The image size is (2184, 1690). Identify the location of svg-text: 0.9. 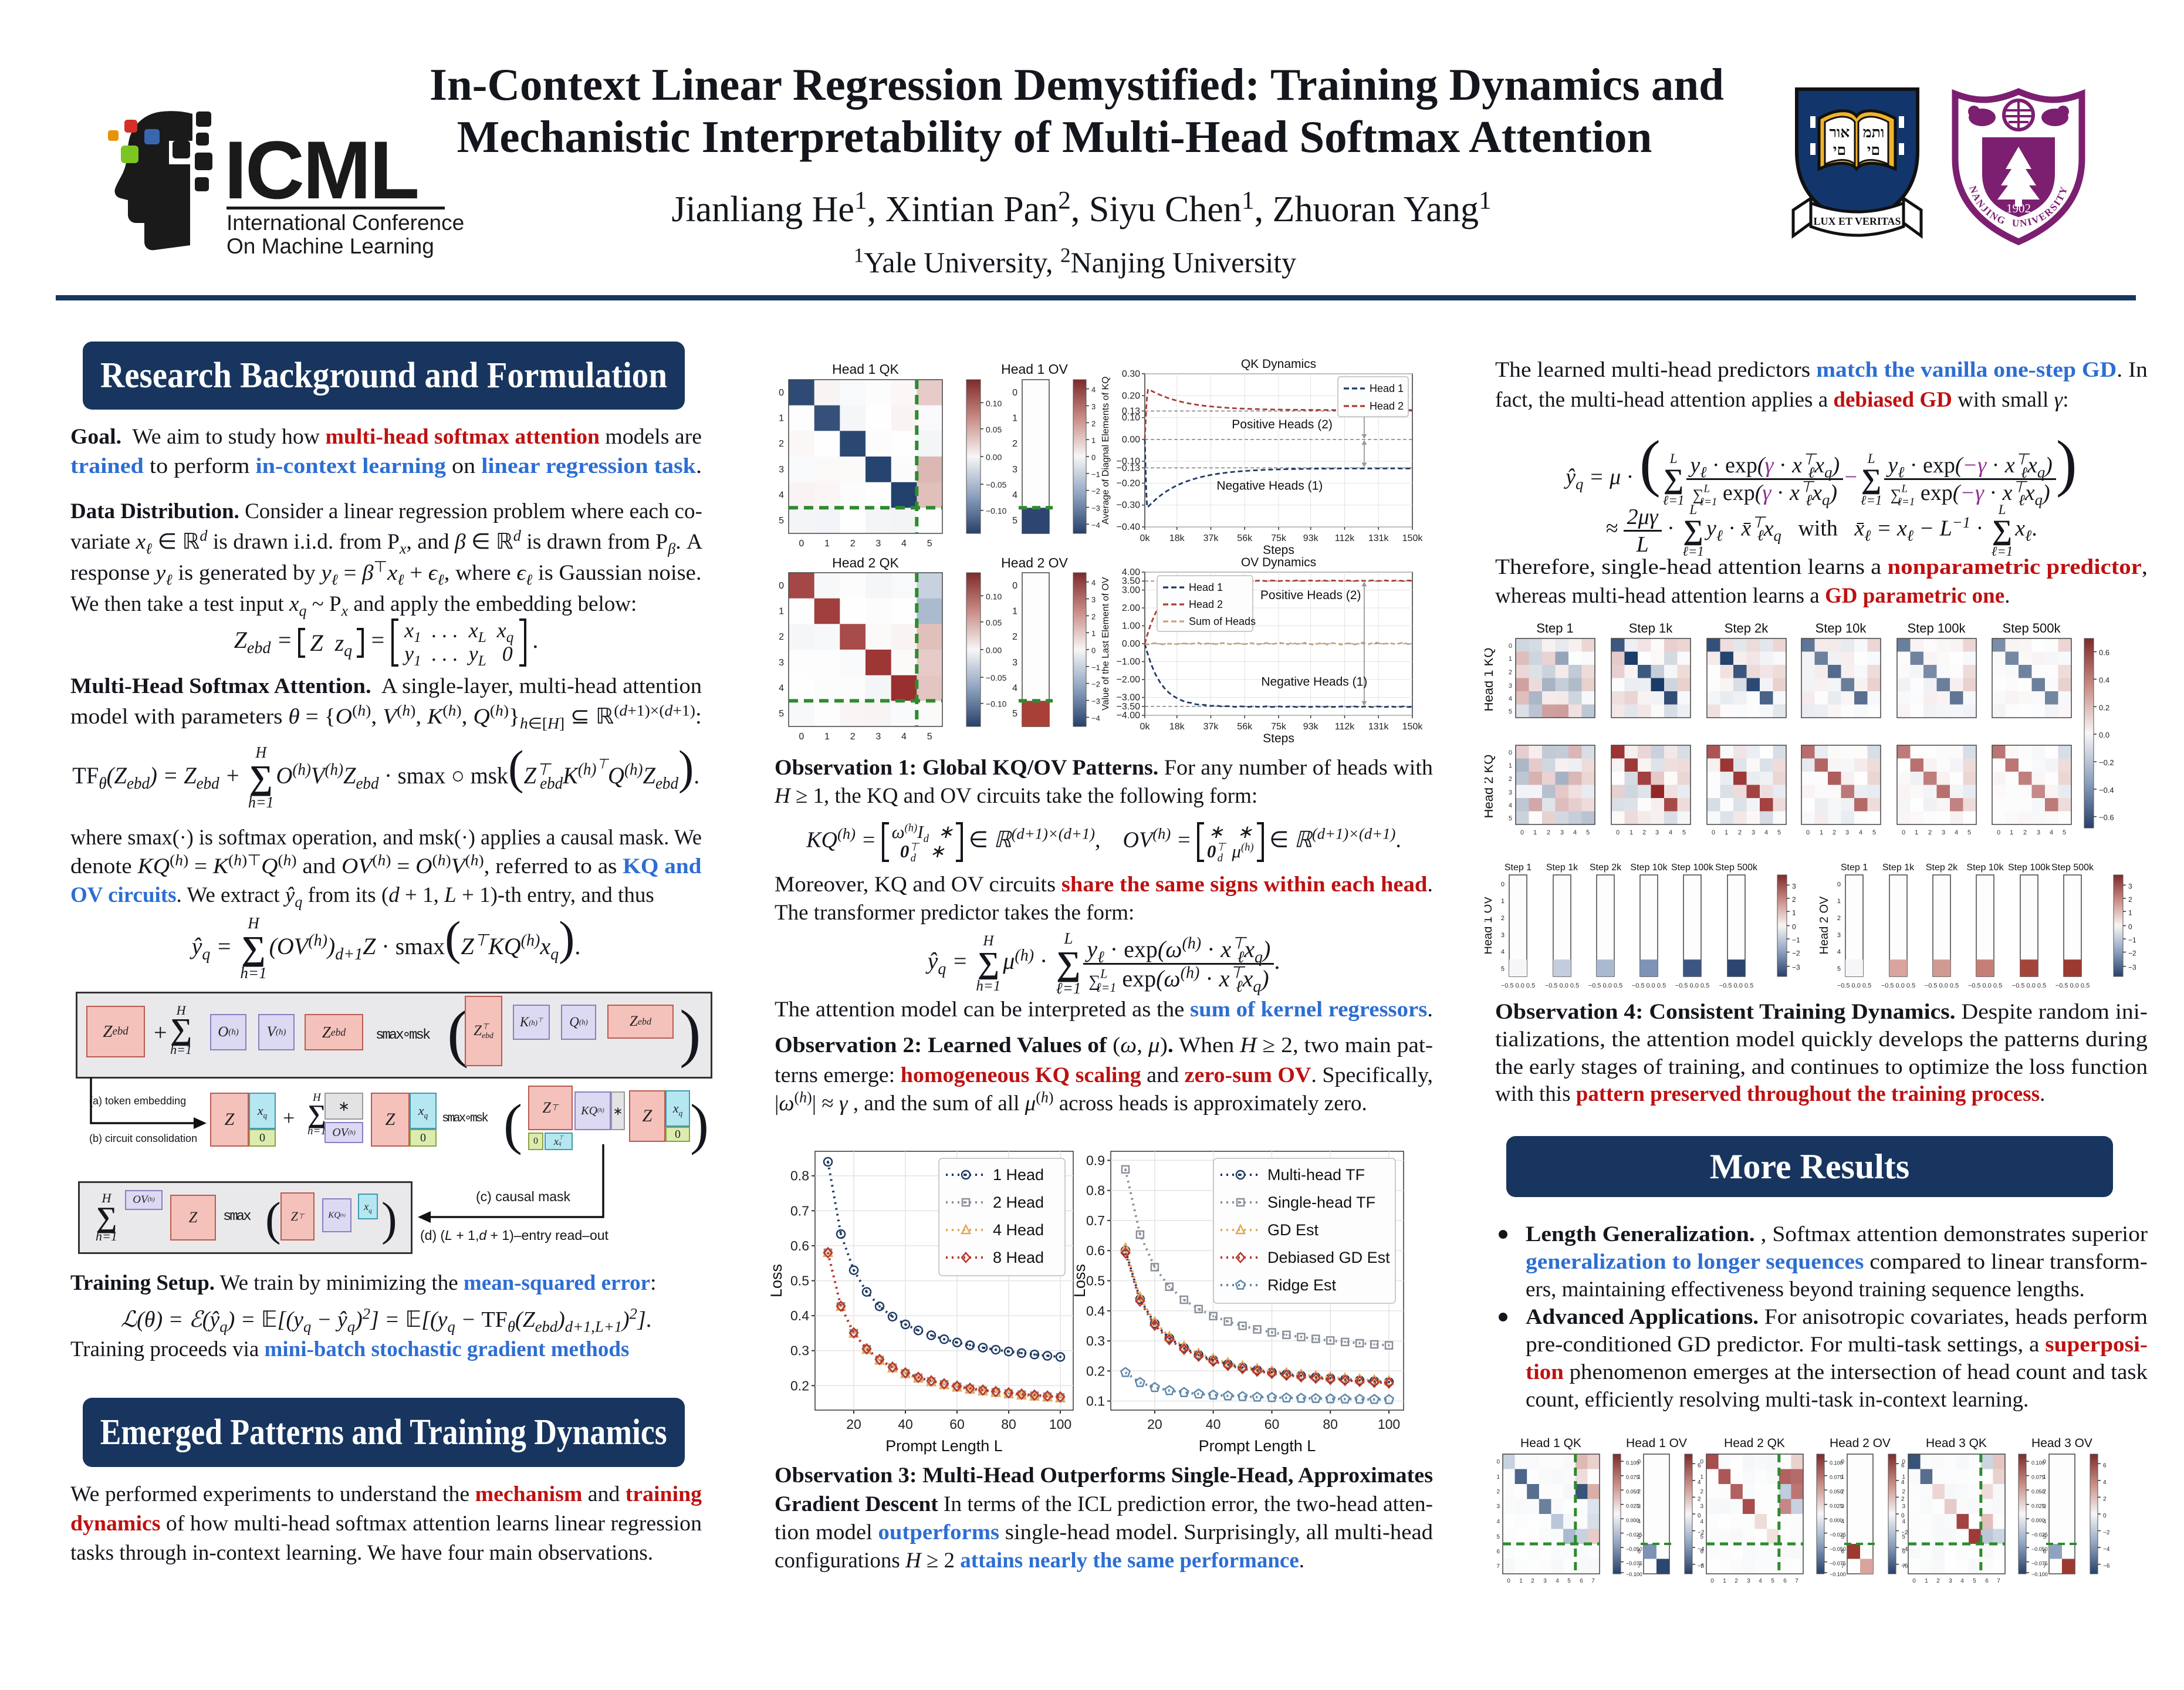
(1095, 1160).